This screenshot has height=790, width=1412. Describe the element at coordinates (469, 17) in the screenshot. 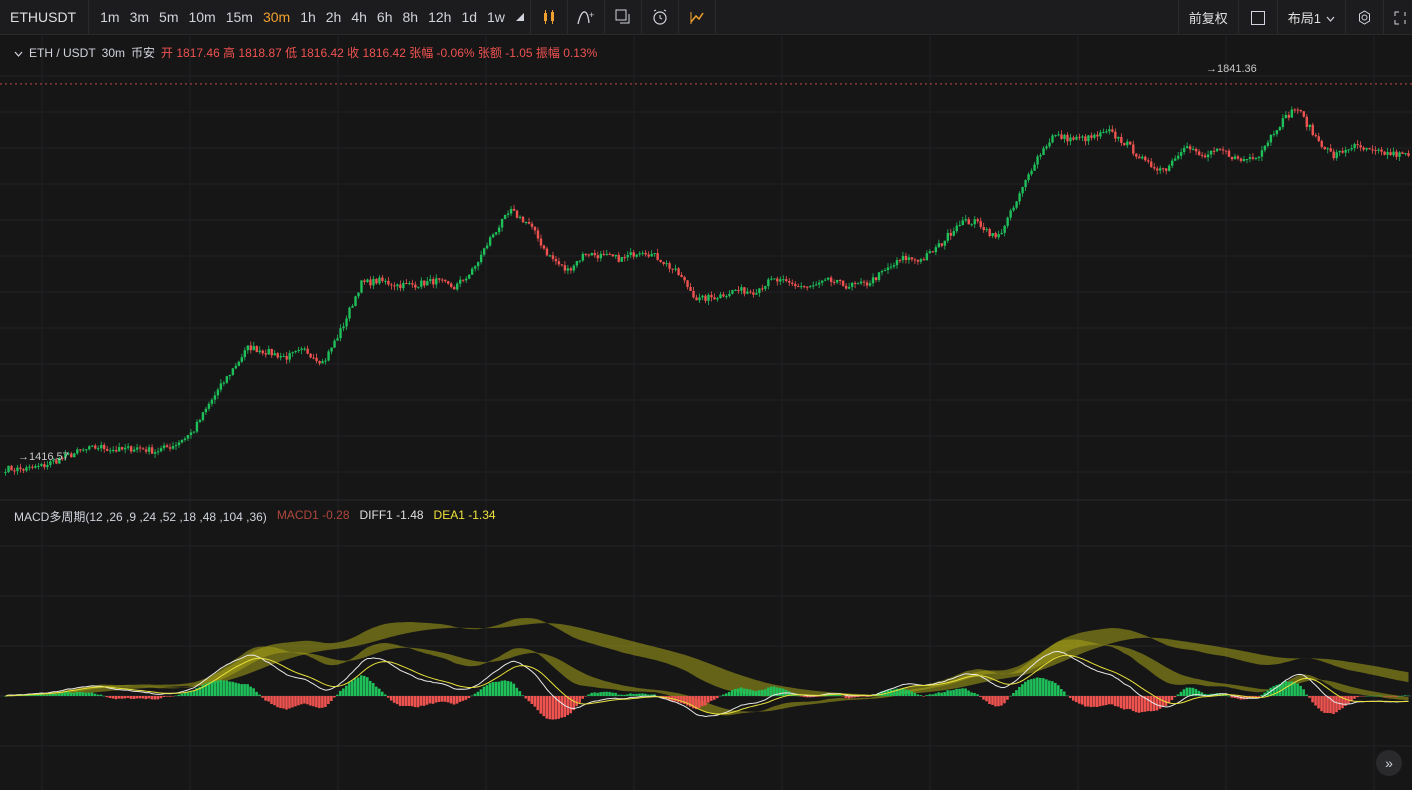

I see `interval-1d: 1d` at that location.